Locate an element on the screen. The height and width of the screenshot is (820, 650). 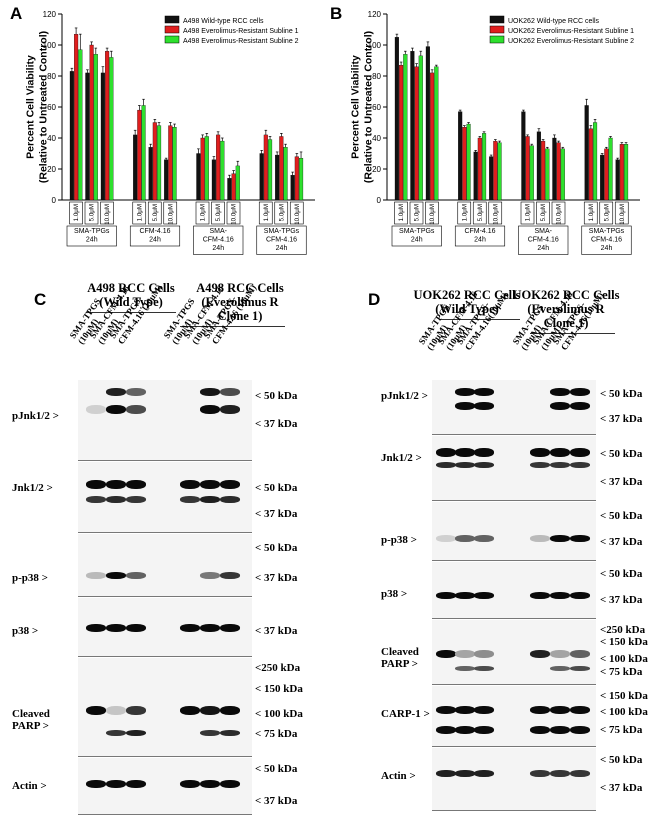
panel-d-letter: D is located at coordinates (374, 299).